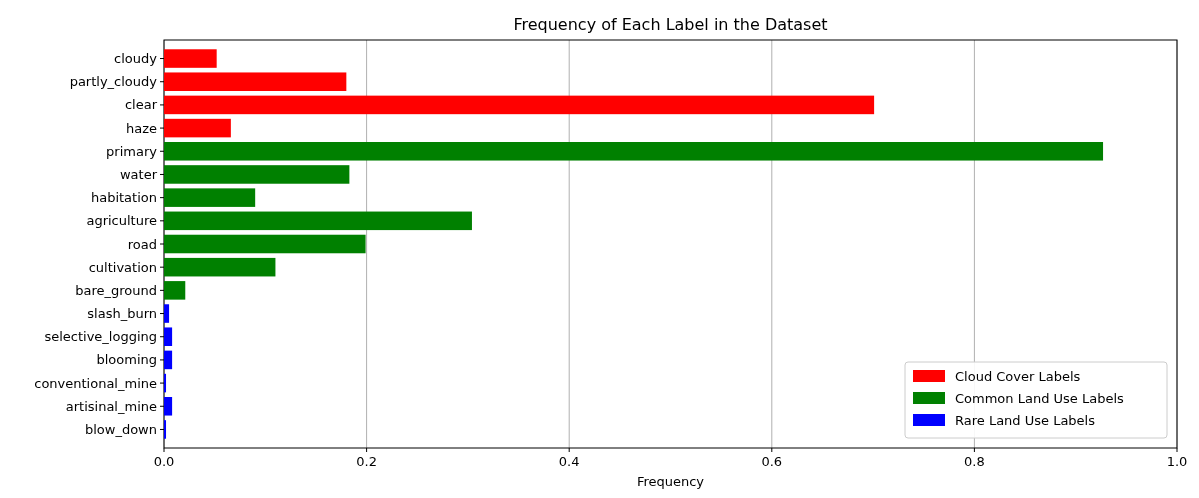 This screenshot has width=1199, height=498. I want to click on y-tick-label: conventional_mine, so click(95, 383).